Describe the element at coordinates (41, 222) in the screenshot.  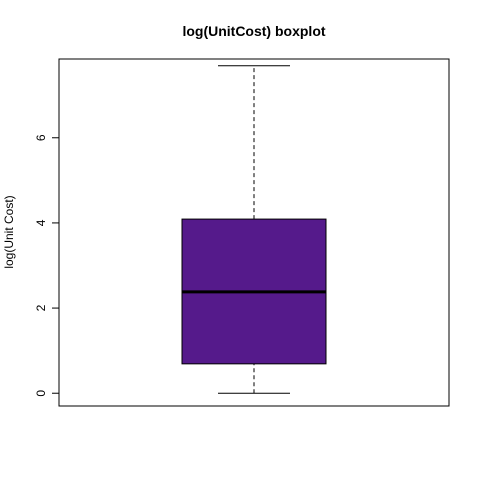
I see `y-tick-label: 4` at that location.